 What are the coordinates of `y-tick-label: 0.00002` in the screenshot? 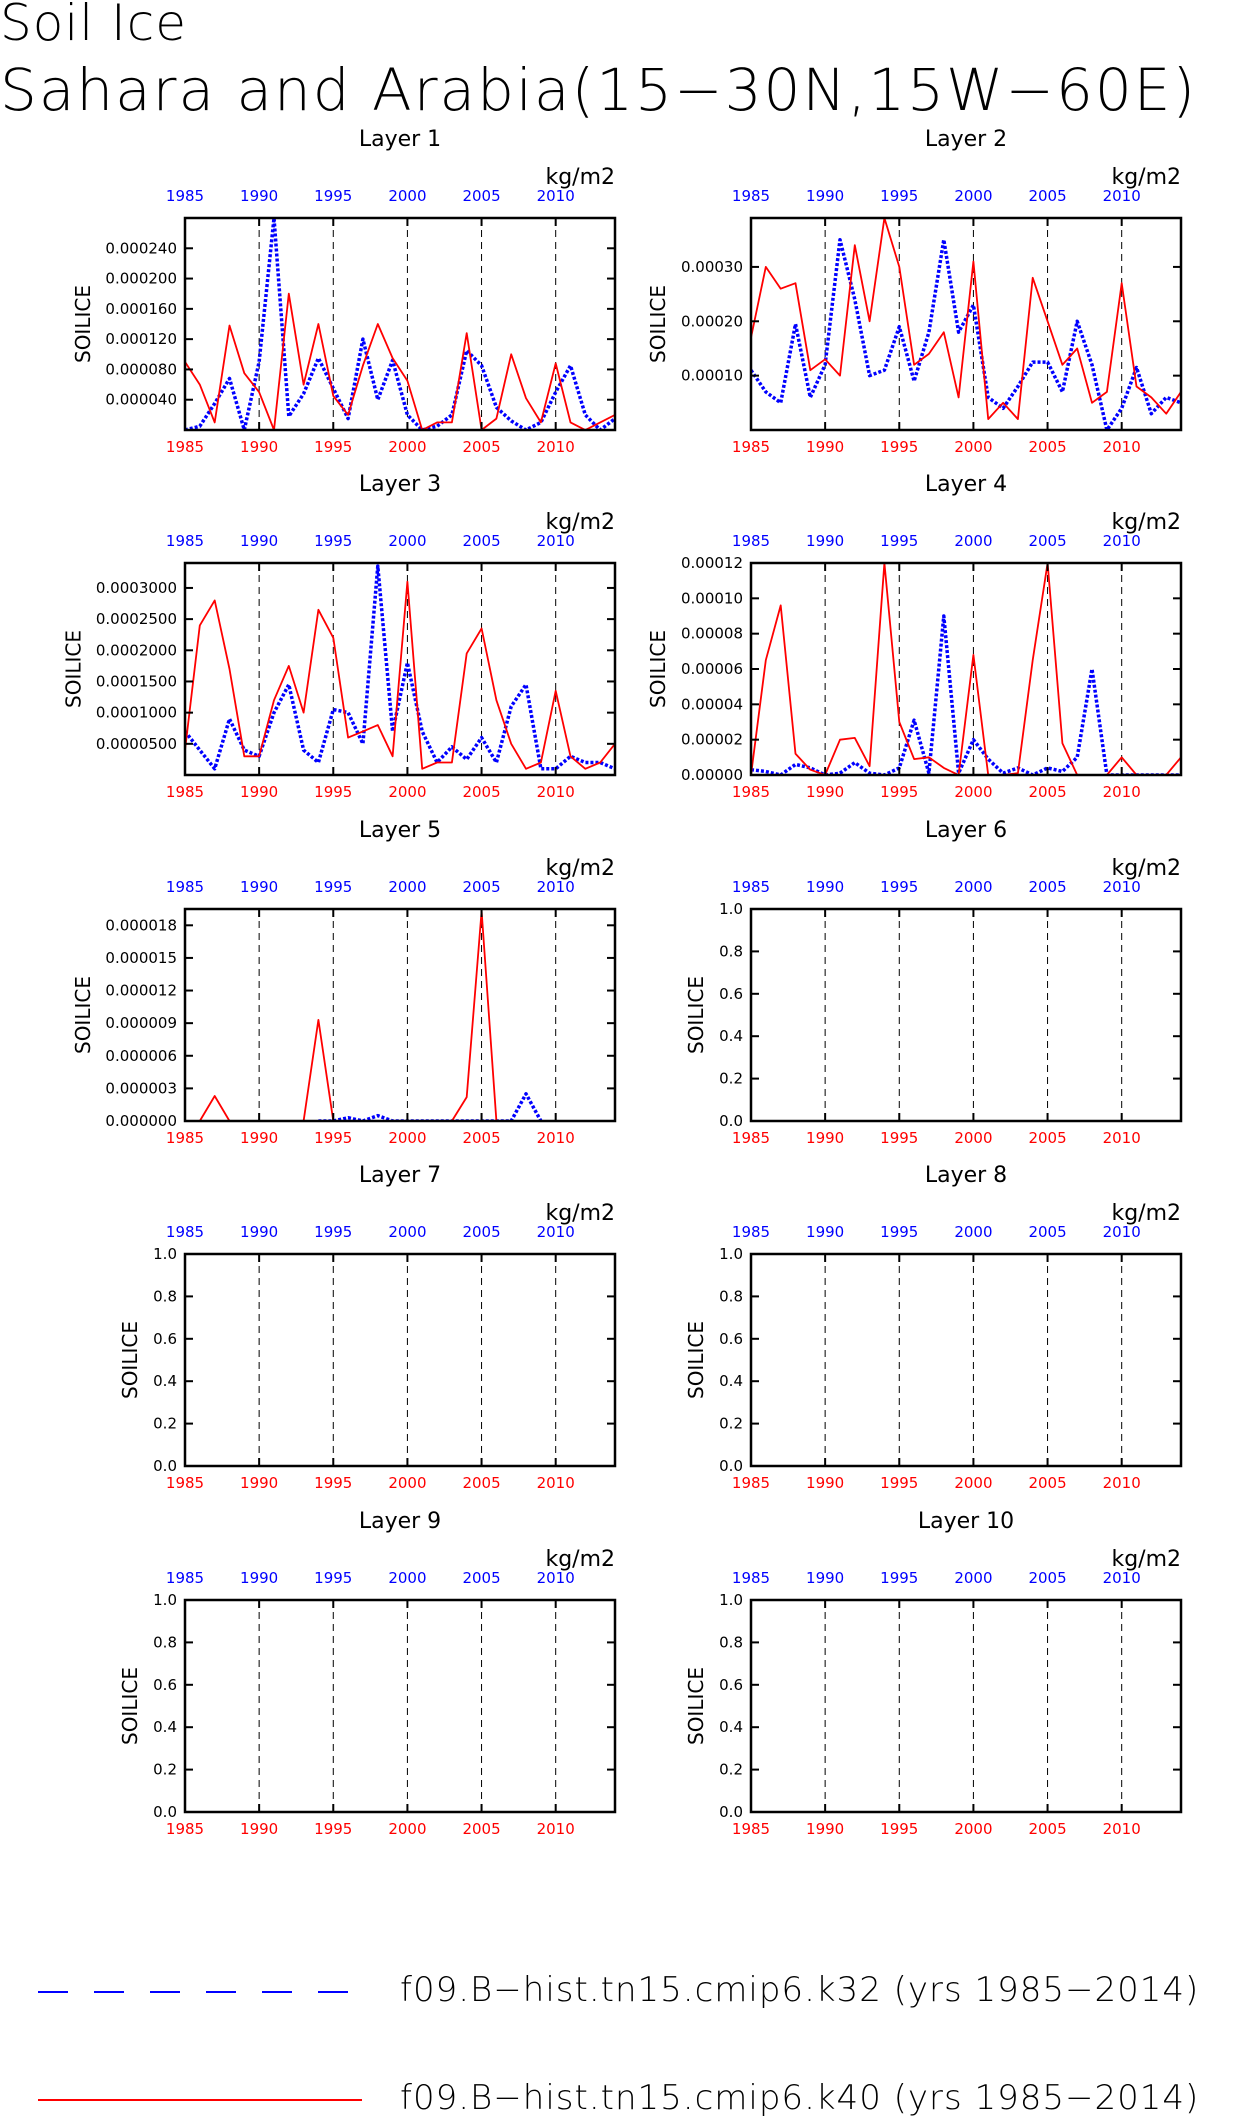 It's located at (712, 740).